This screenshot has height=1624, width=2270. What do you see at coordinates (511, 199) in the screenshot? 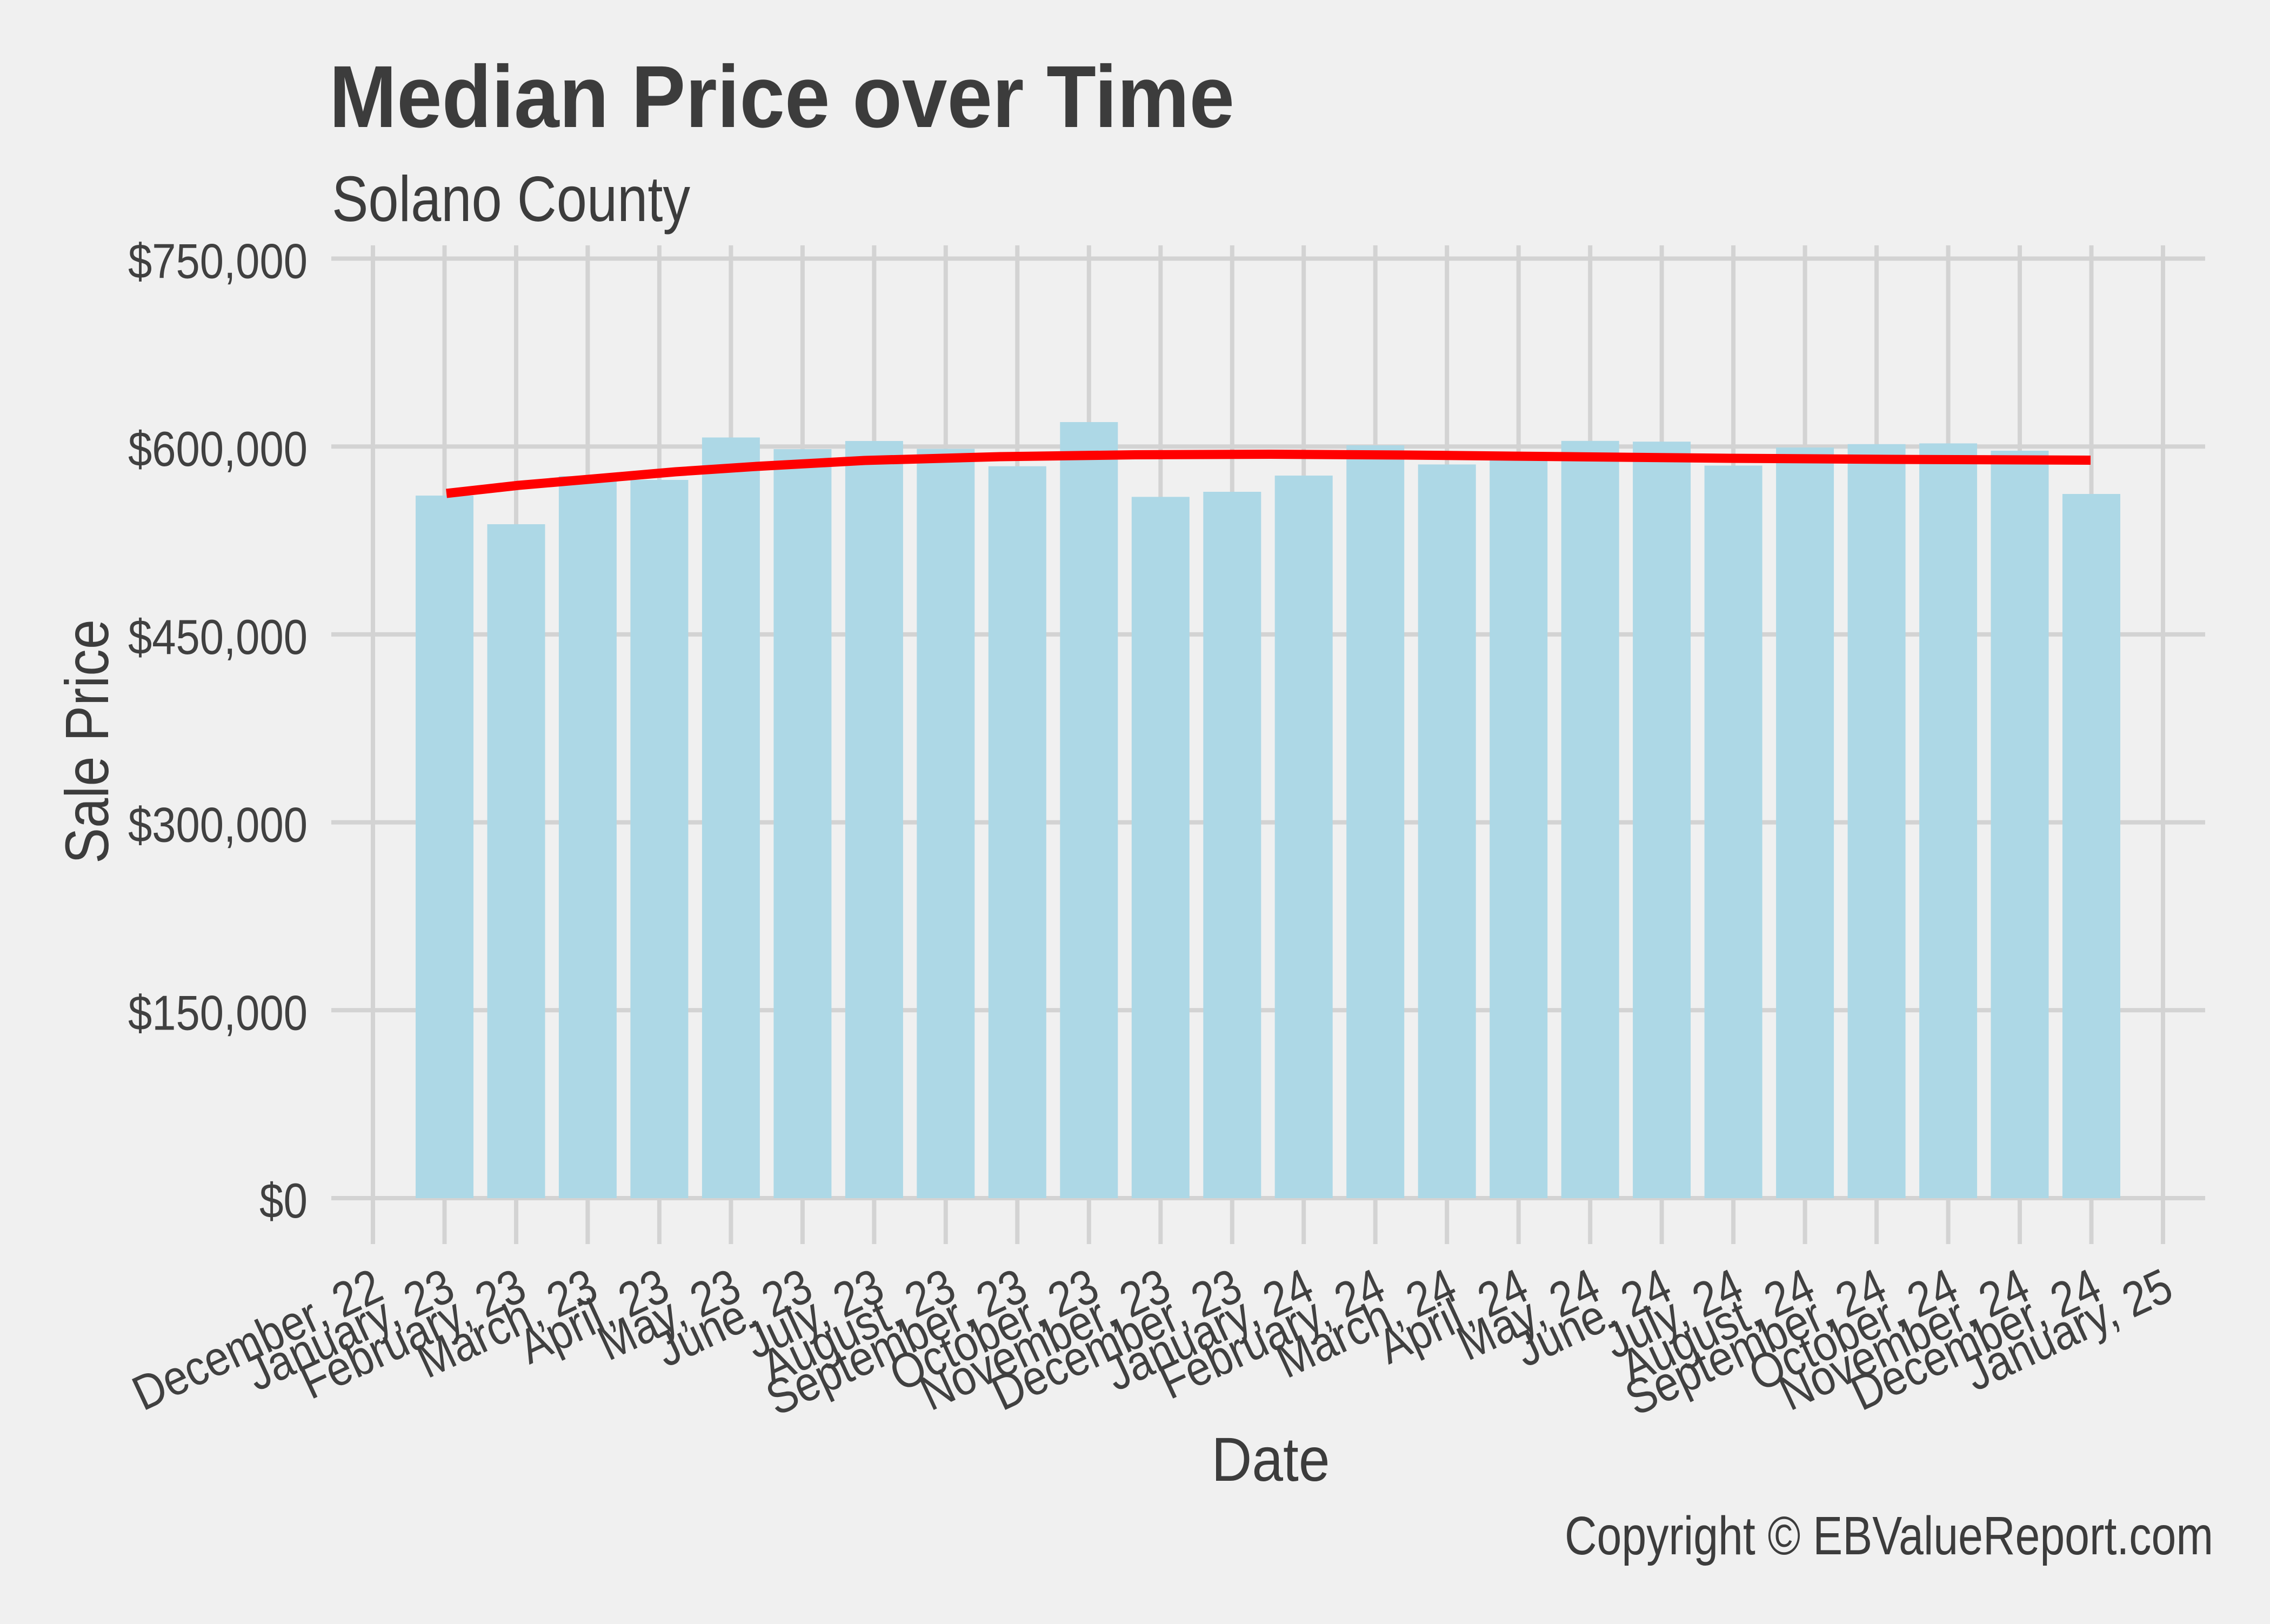
I see `svg-text: Solano County` at bounding box center [511, 199].